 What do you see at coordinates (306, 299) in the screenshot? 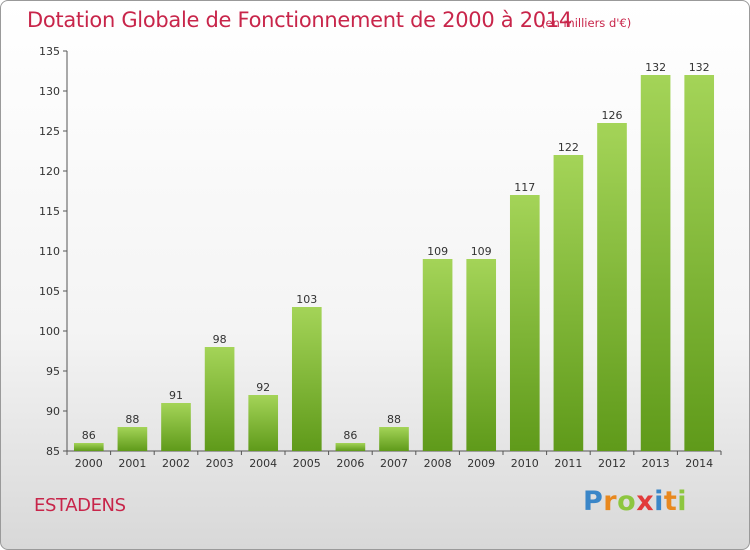
I see `data-label-2005: 103` at bounding box center [306, 299].